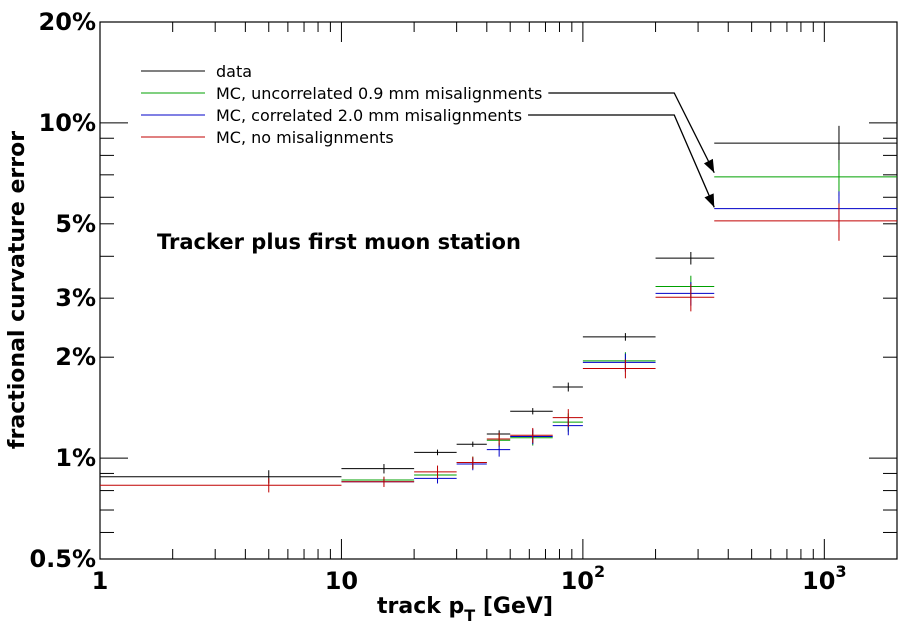 Image resolution: width=910 pixels, height=627 pixels. I want to click on y-tick-label: 0.5%, so click(62, 559).